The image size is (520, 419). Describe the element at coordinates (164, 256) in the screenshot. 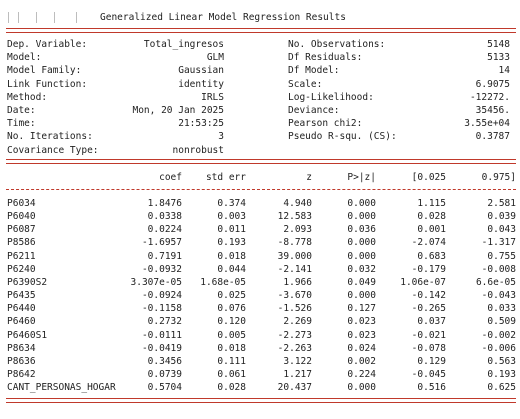

I see `coef-cell: 0.7191` at that location.